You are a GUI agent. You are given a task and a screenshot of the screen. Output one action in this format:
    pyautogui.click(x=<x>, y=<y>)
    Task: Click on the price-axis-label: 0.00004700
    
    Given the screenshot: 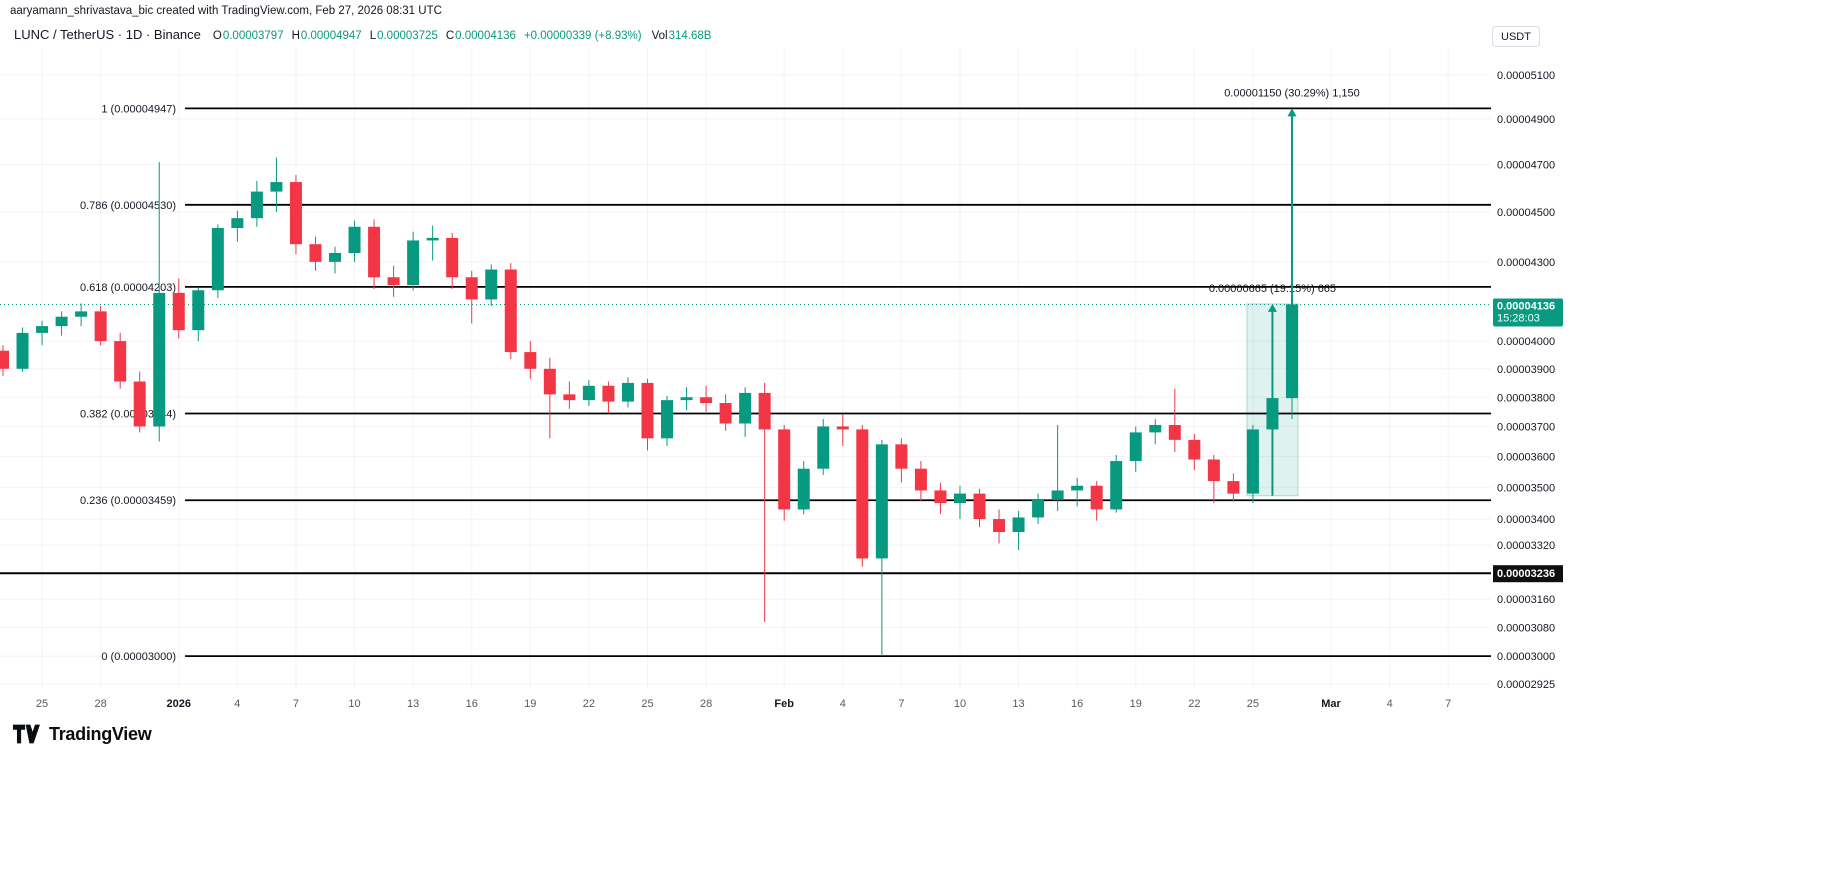 What is the action you would take?
    pyautogui.click(x=1526, y=165)
    